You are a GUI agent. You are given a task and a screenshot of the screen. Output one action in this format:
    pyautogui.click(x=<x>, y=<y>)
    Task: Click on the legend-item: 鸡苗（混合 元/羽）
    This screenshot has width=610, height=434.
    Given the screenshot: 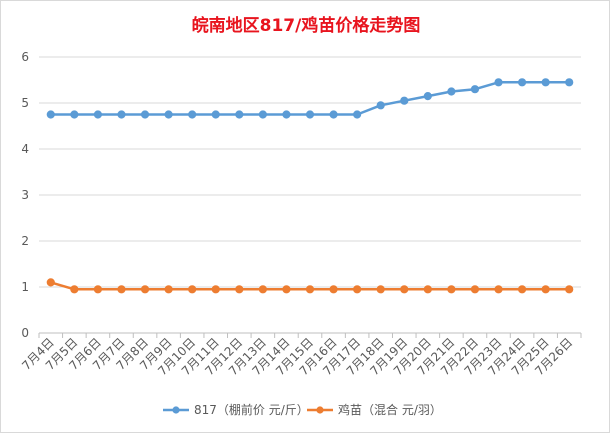 What is the action you would take?
    pyautogui.click(x=374, y=409)
    